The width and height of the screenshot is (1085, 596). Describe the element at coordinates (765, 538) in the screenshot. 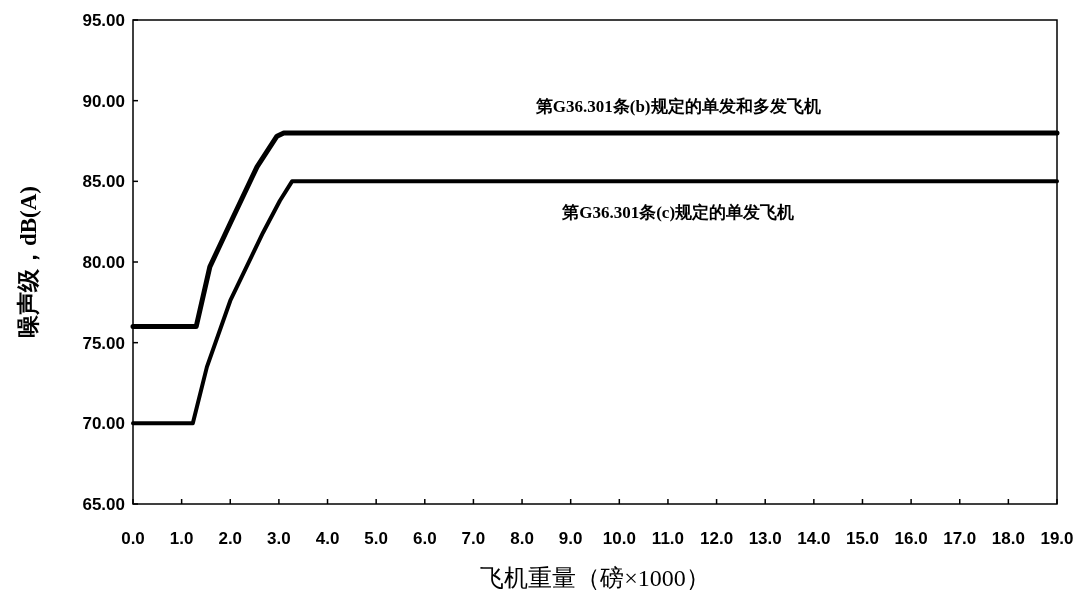

I see `x-tick-label: 13.0` at that location.